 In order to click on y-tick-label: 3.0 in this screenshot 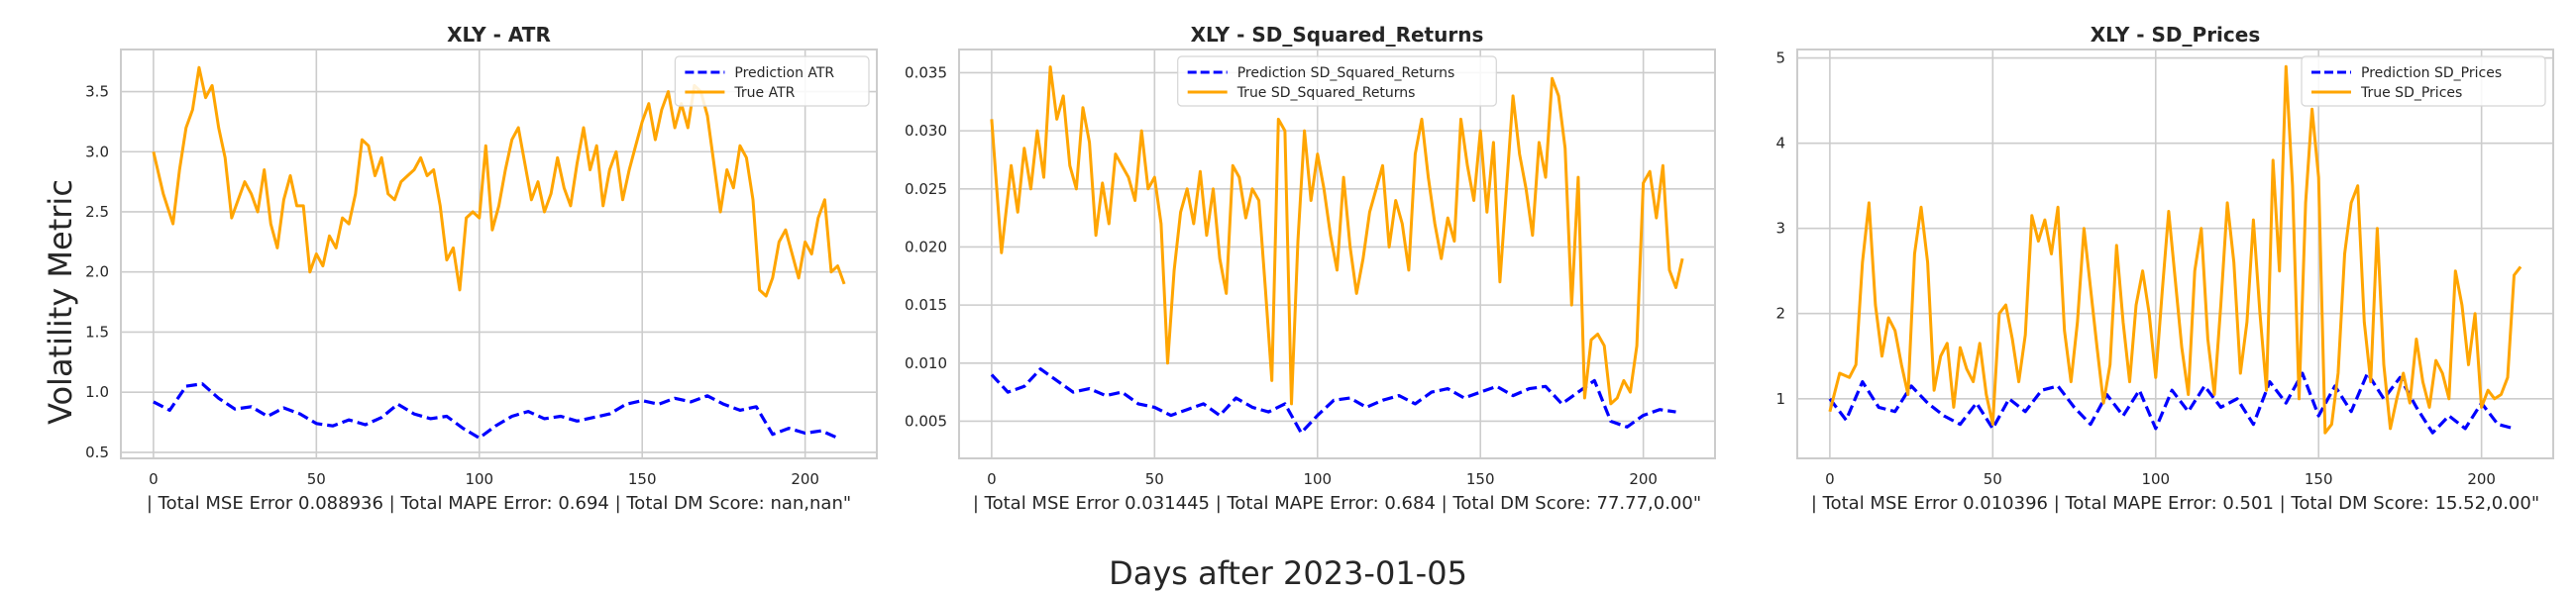, I will do `click(97, 151)`.